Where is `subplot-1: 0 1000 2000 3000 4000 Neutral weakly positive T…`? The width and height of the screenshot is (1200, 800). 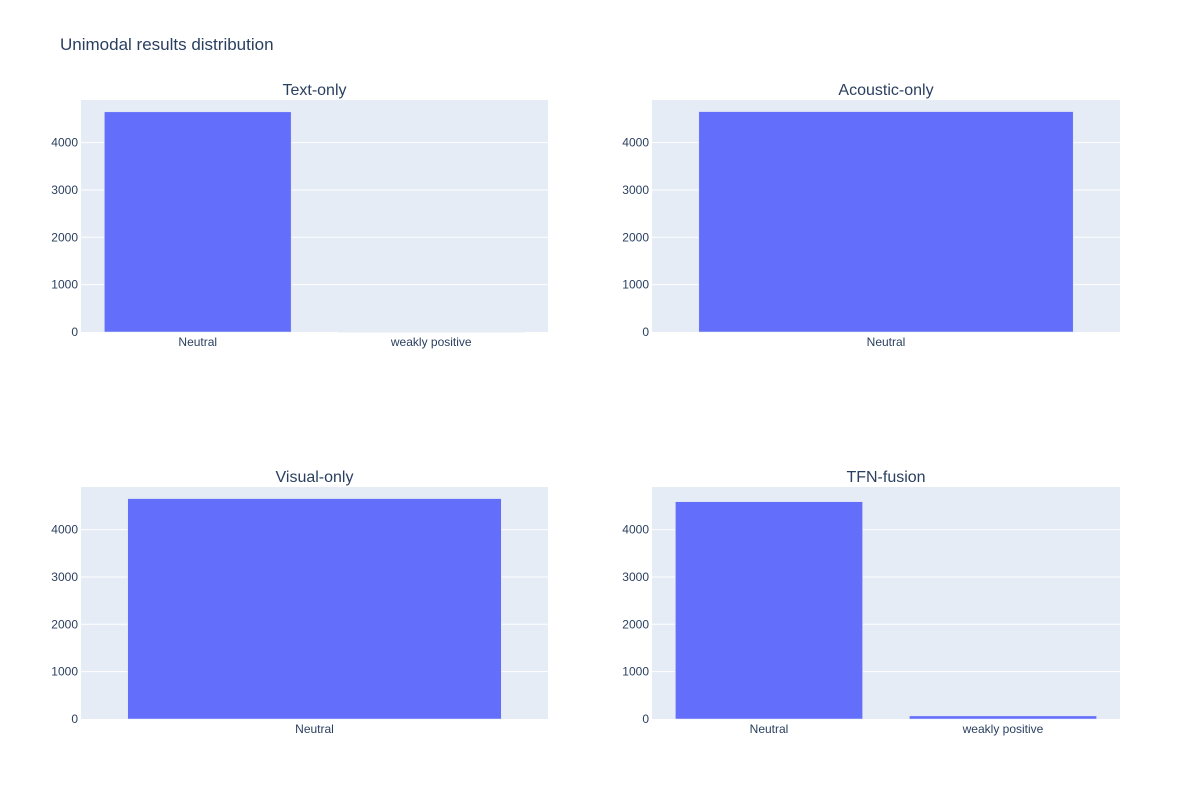
subplot-1: 0 1000 2000 3000 4000 Neutral weakly positive T… is located at coordinates (299, 215).